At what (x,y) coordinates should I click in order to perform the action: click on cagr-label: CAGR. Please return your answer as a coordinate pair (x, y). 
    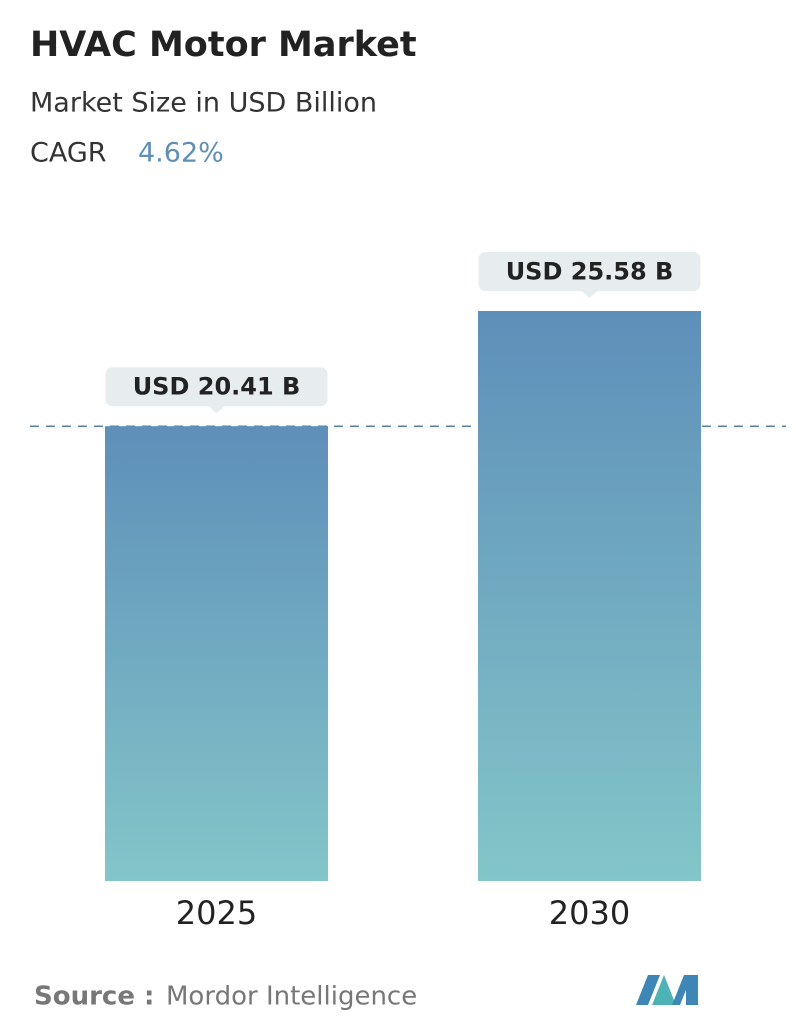
    Looking at the image, I should click on (68, 153).